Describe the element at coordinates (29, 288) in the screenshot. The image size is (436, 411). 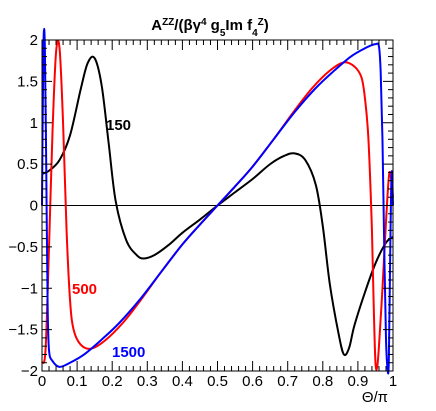
I see `y-tick-label: −1` at that location.